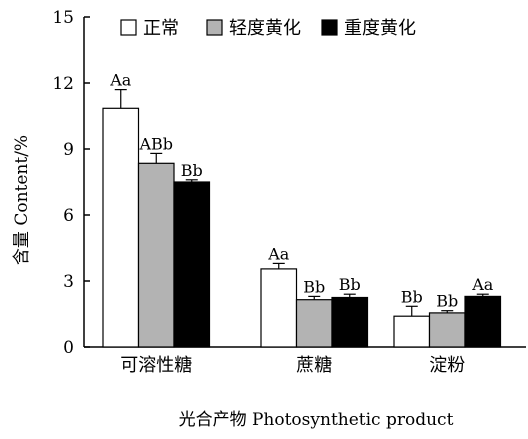  What do you see at coordinates (412, 296) in the screenshot?
I see `significance-label-0-2: Bb` at bounding box center [412, 296].